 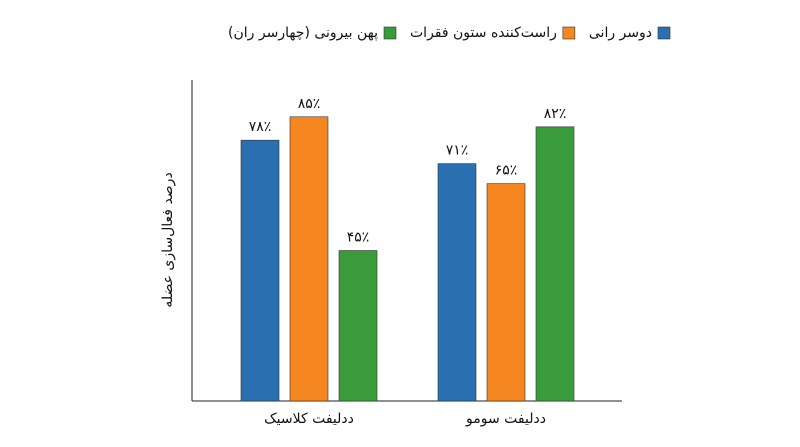 I want to click on legend-label: دوسر رانی, so click(x=620, y=33).